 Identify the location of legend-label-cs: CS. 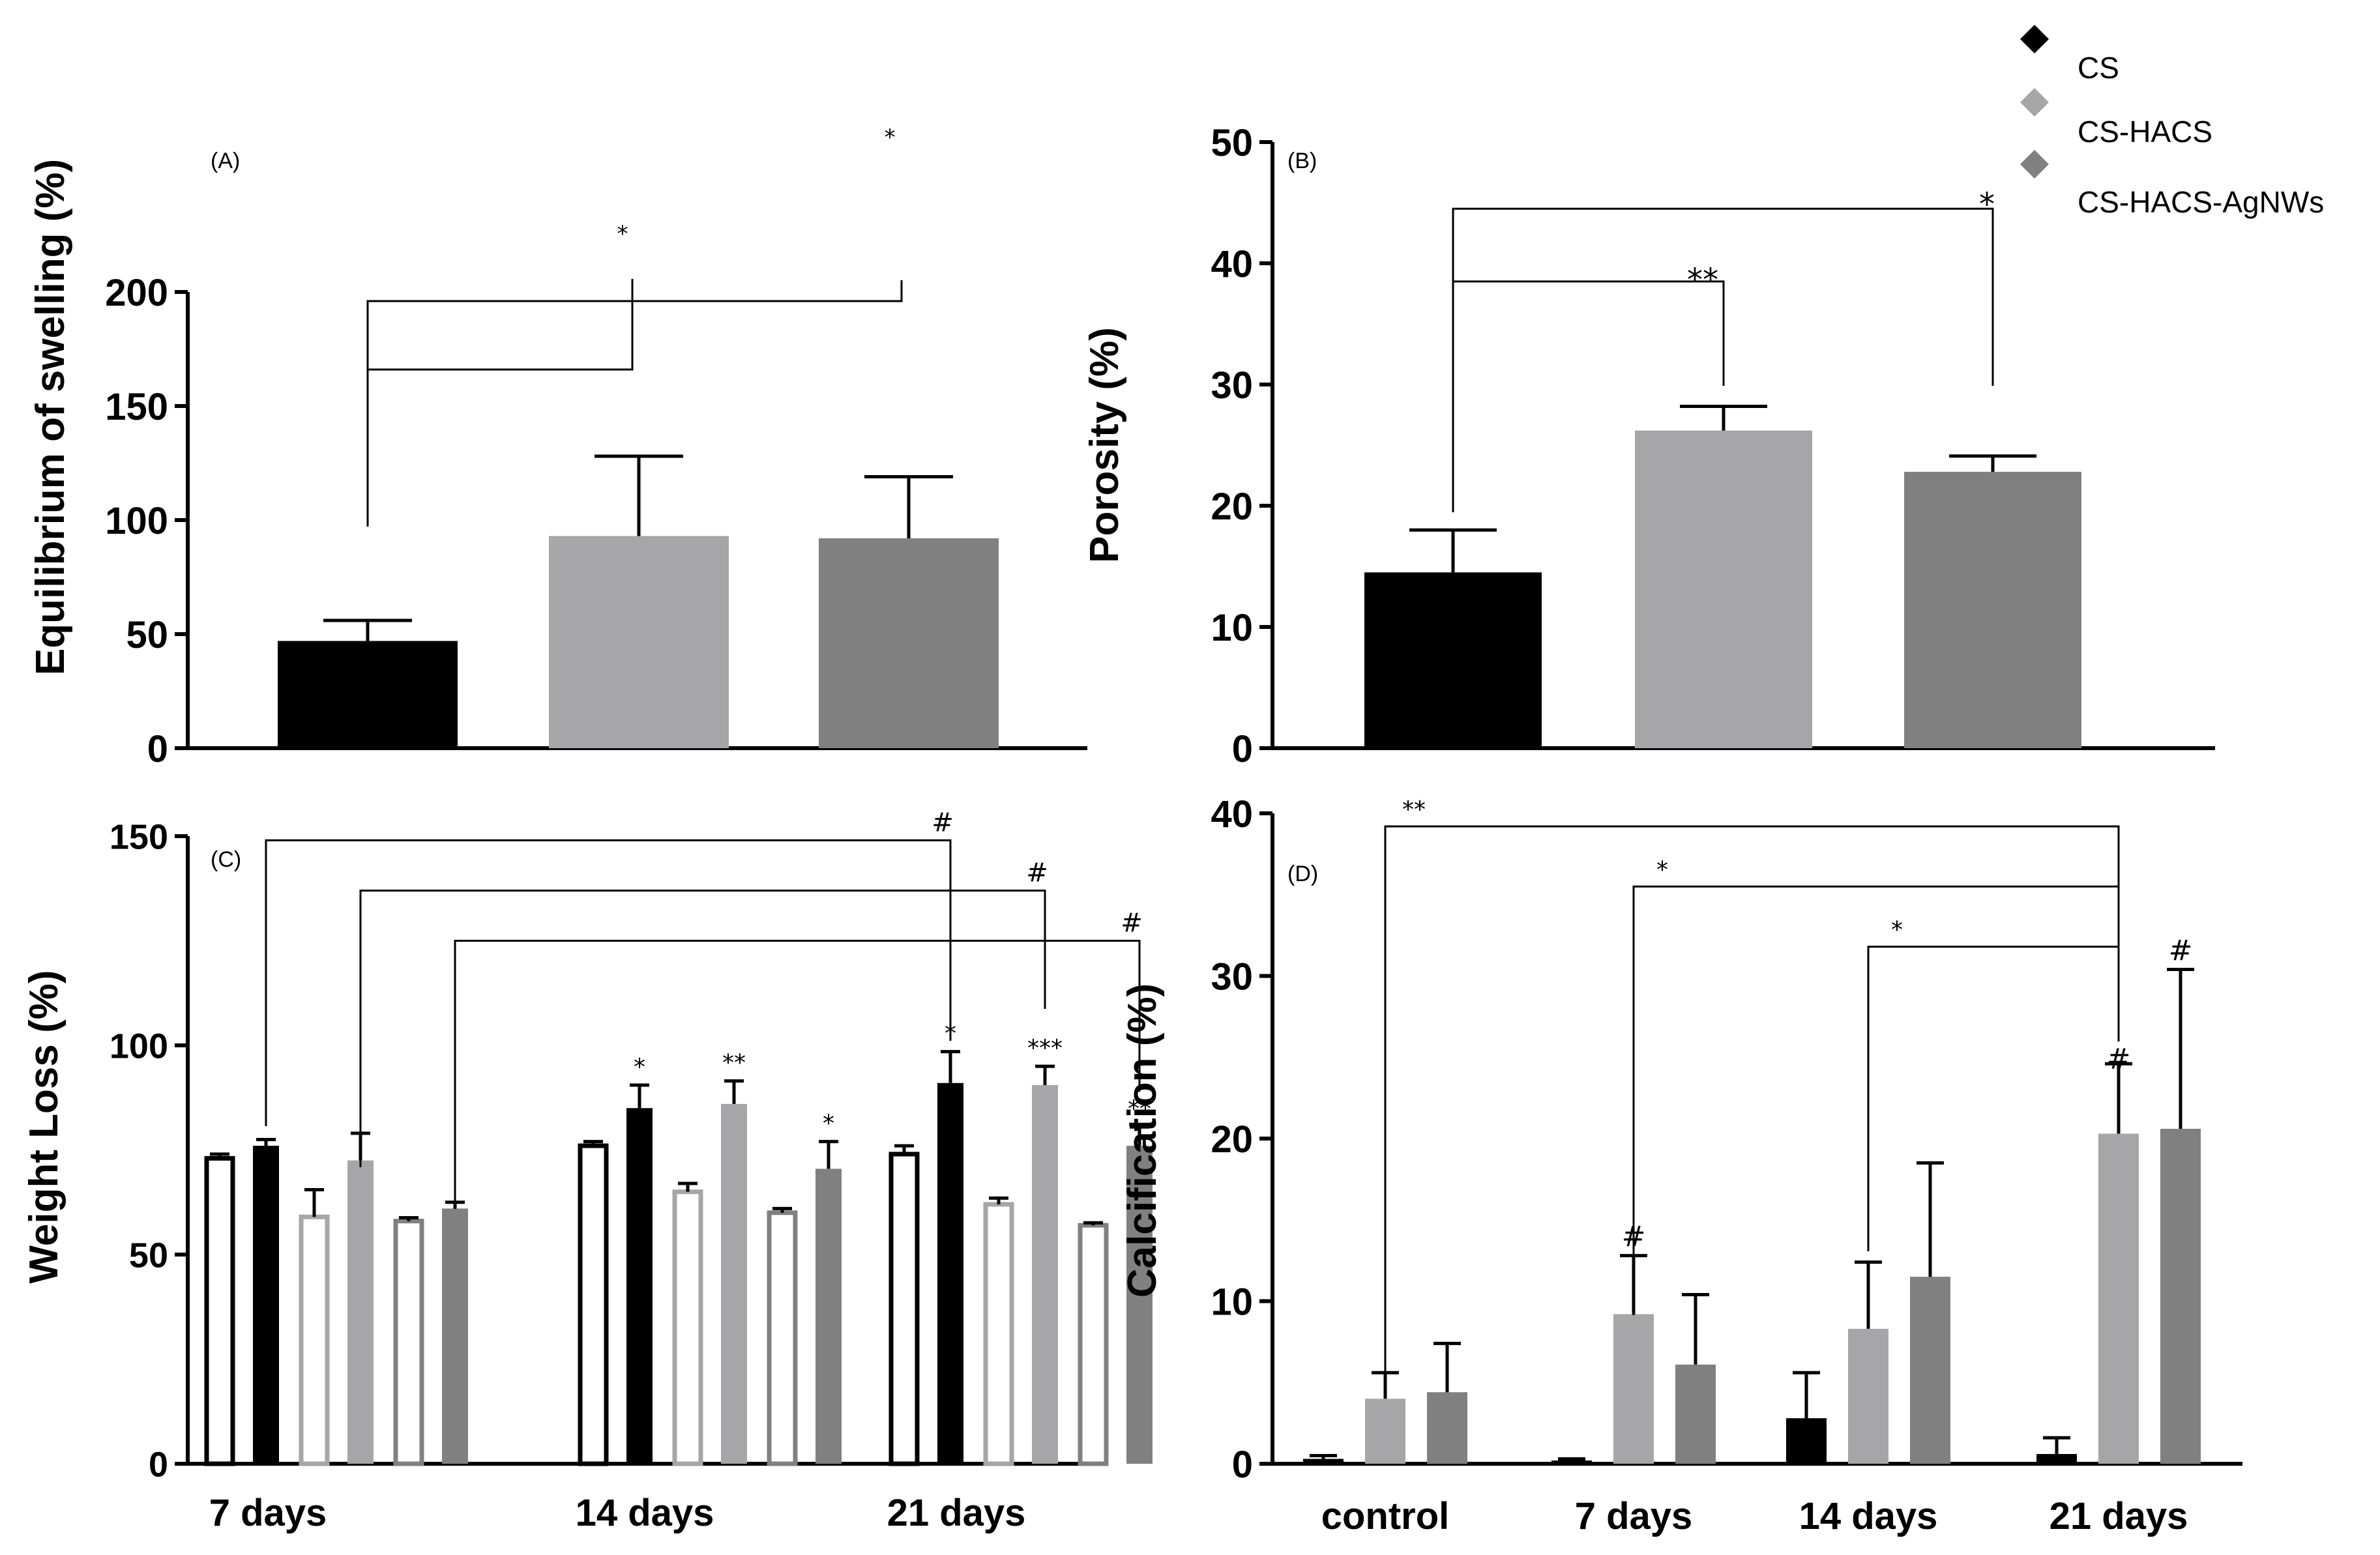
(2098, 68).